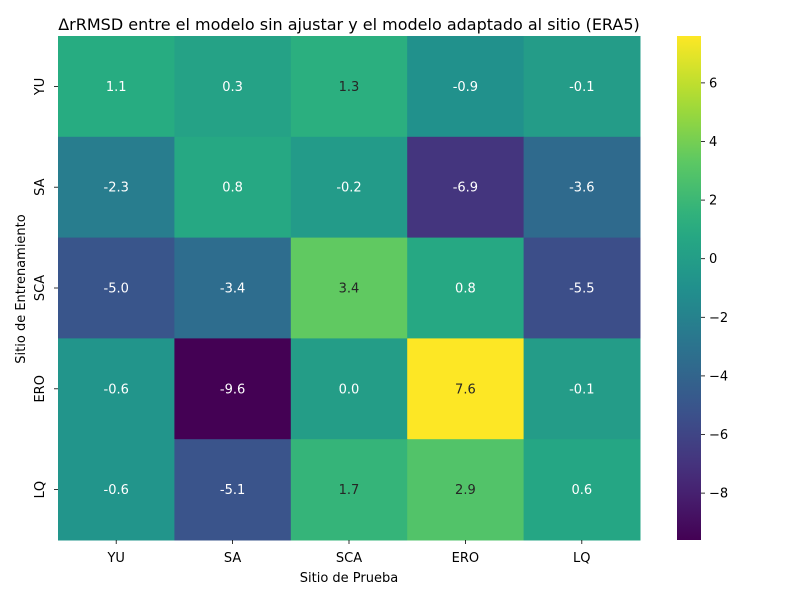  I want to click on x-tick-label: SCA, so click(349, 558).